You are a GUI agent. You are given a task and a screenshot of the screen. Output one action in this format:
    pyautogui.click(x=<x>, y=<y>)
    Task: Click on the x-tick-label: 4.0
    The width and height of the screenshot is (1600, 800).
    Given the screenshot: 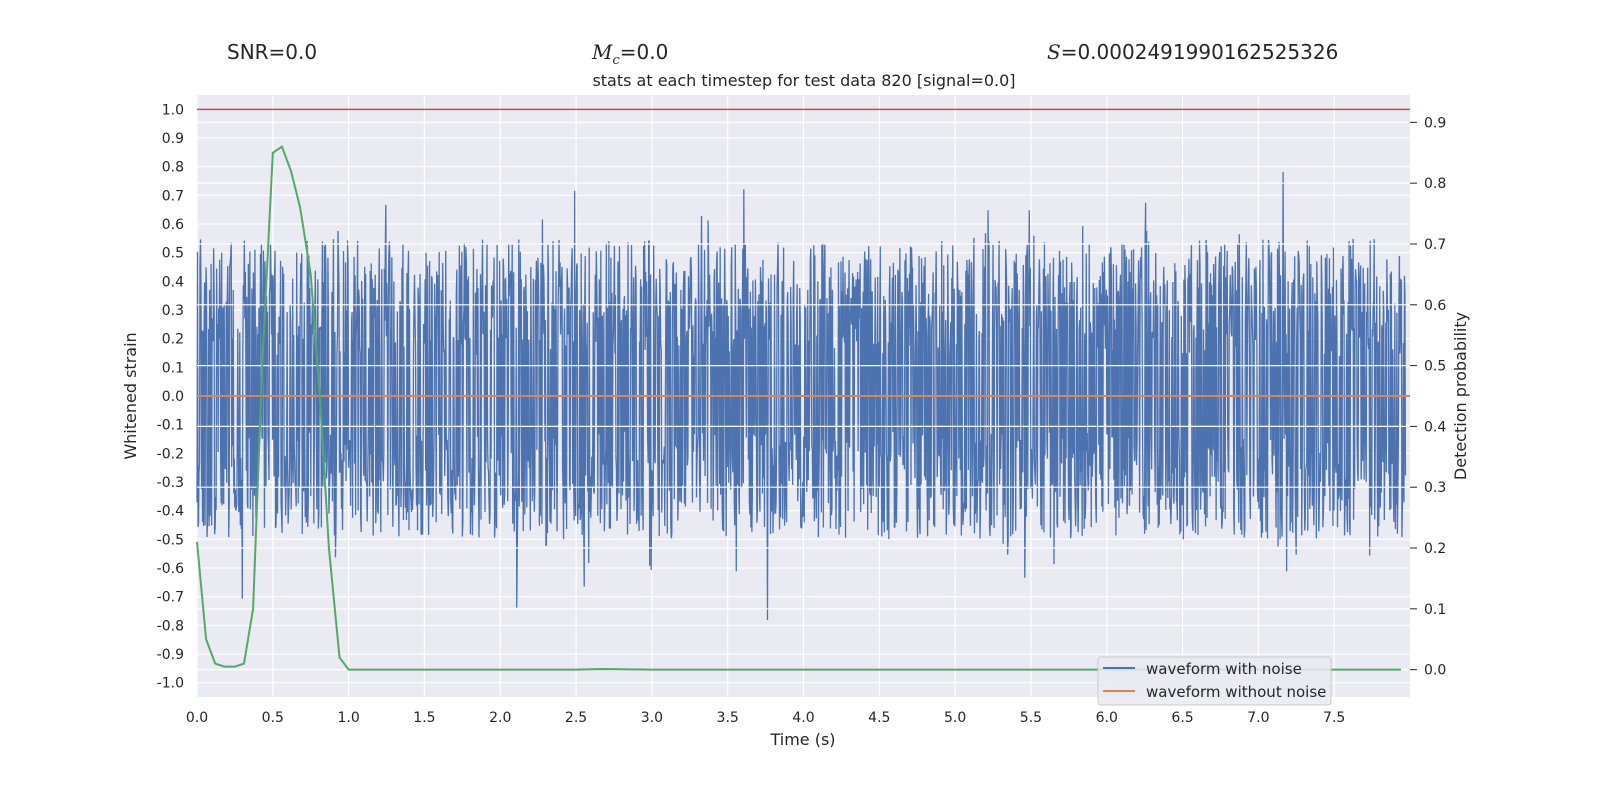 What is the action you would take?
    pyautogui.click(x=803, y=718)
    